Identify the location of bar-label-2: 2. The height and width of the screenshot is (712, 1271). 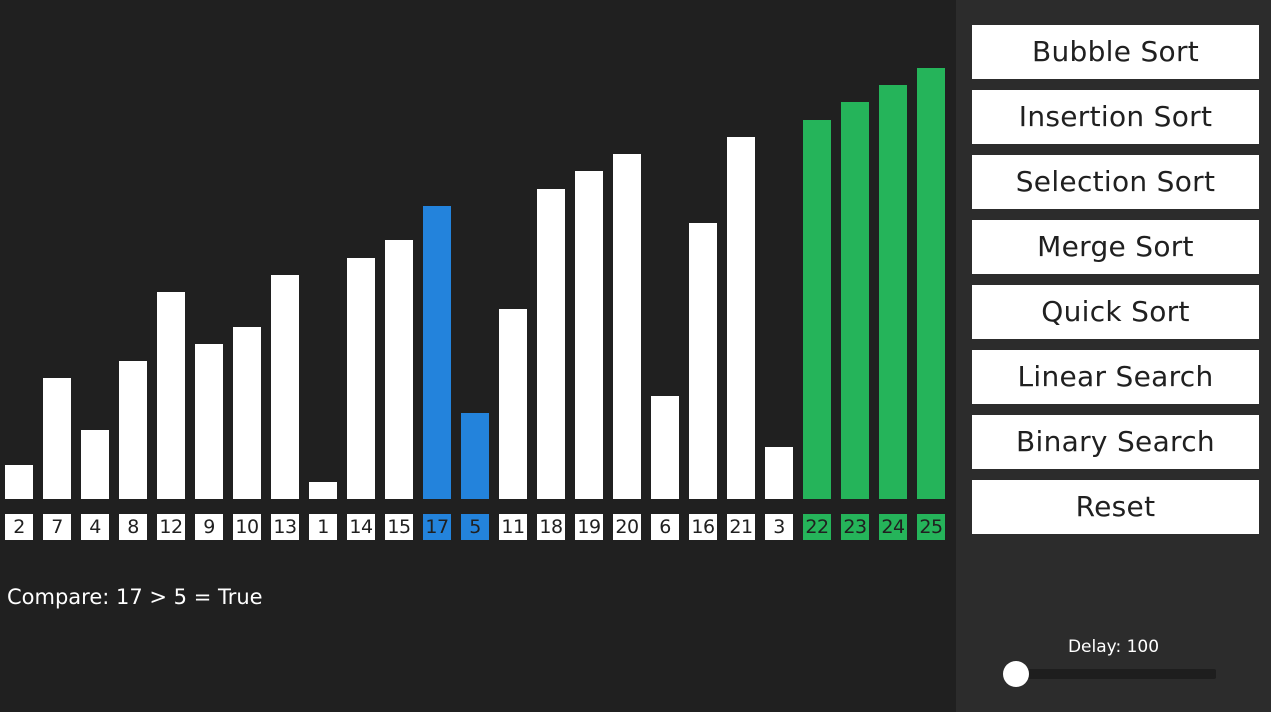
(19, 527).